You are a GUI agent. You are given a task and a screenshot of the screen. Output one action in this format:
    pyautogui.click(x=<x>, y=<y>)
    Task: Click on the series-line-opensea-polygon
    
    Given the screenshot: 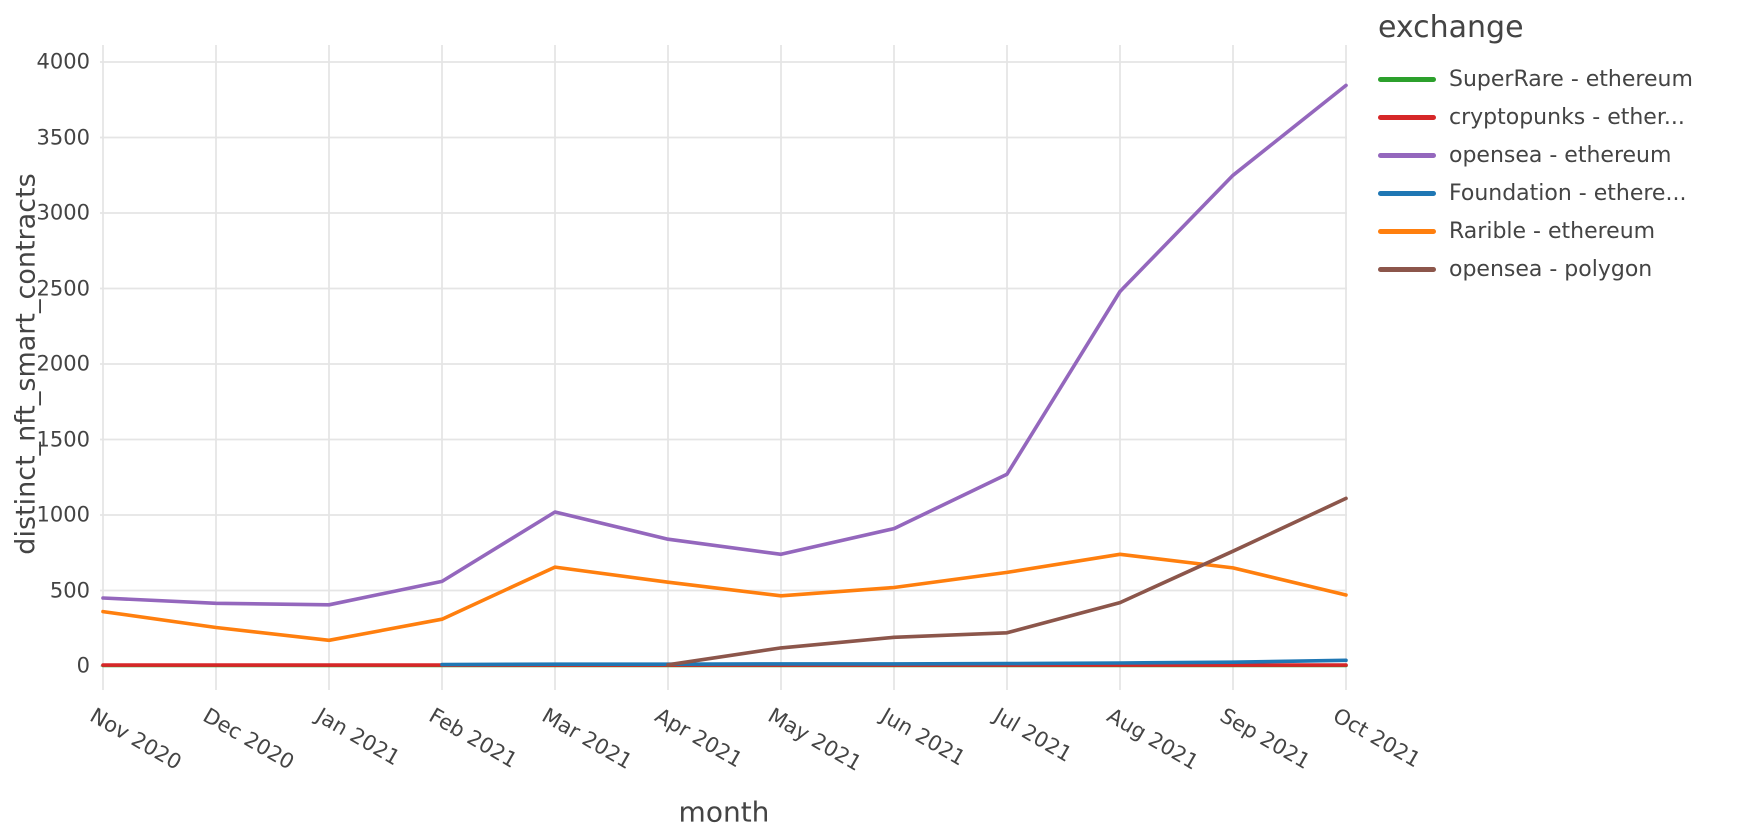 What is the action you would take?
    pyautogui.click(x=1007, y=581)
    